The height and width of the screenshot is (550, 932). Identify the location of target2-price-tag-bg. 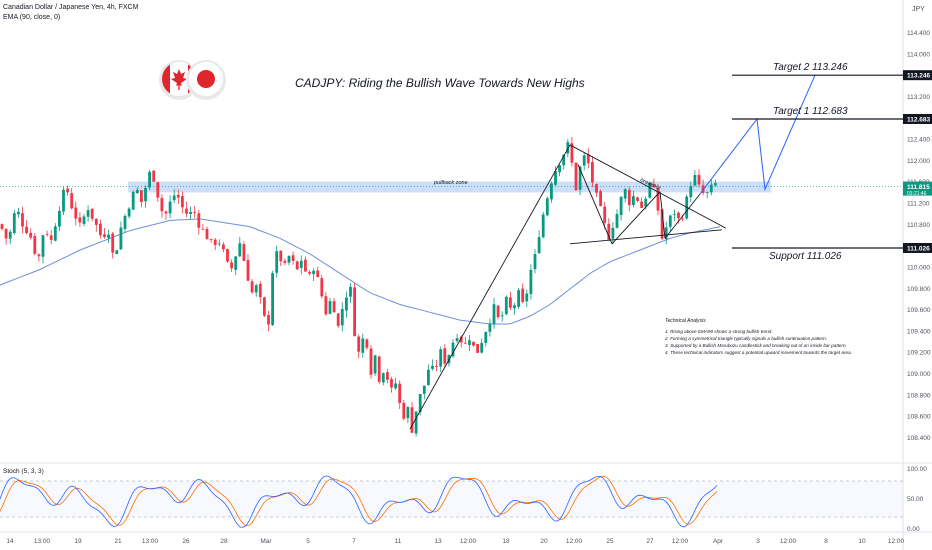
(917, 75).